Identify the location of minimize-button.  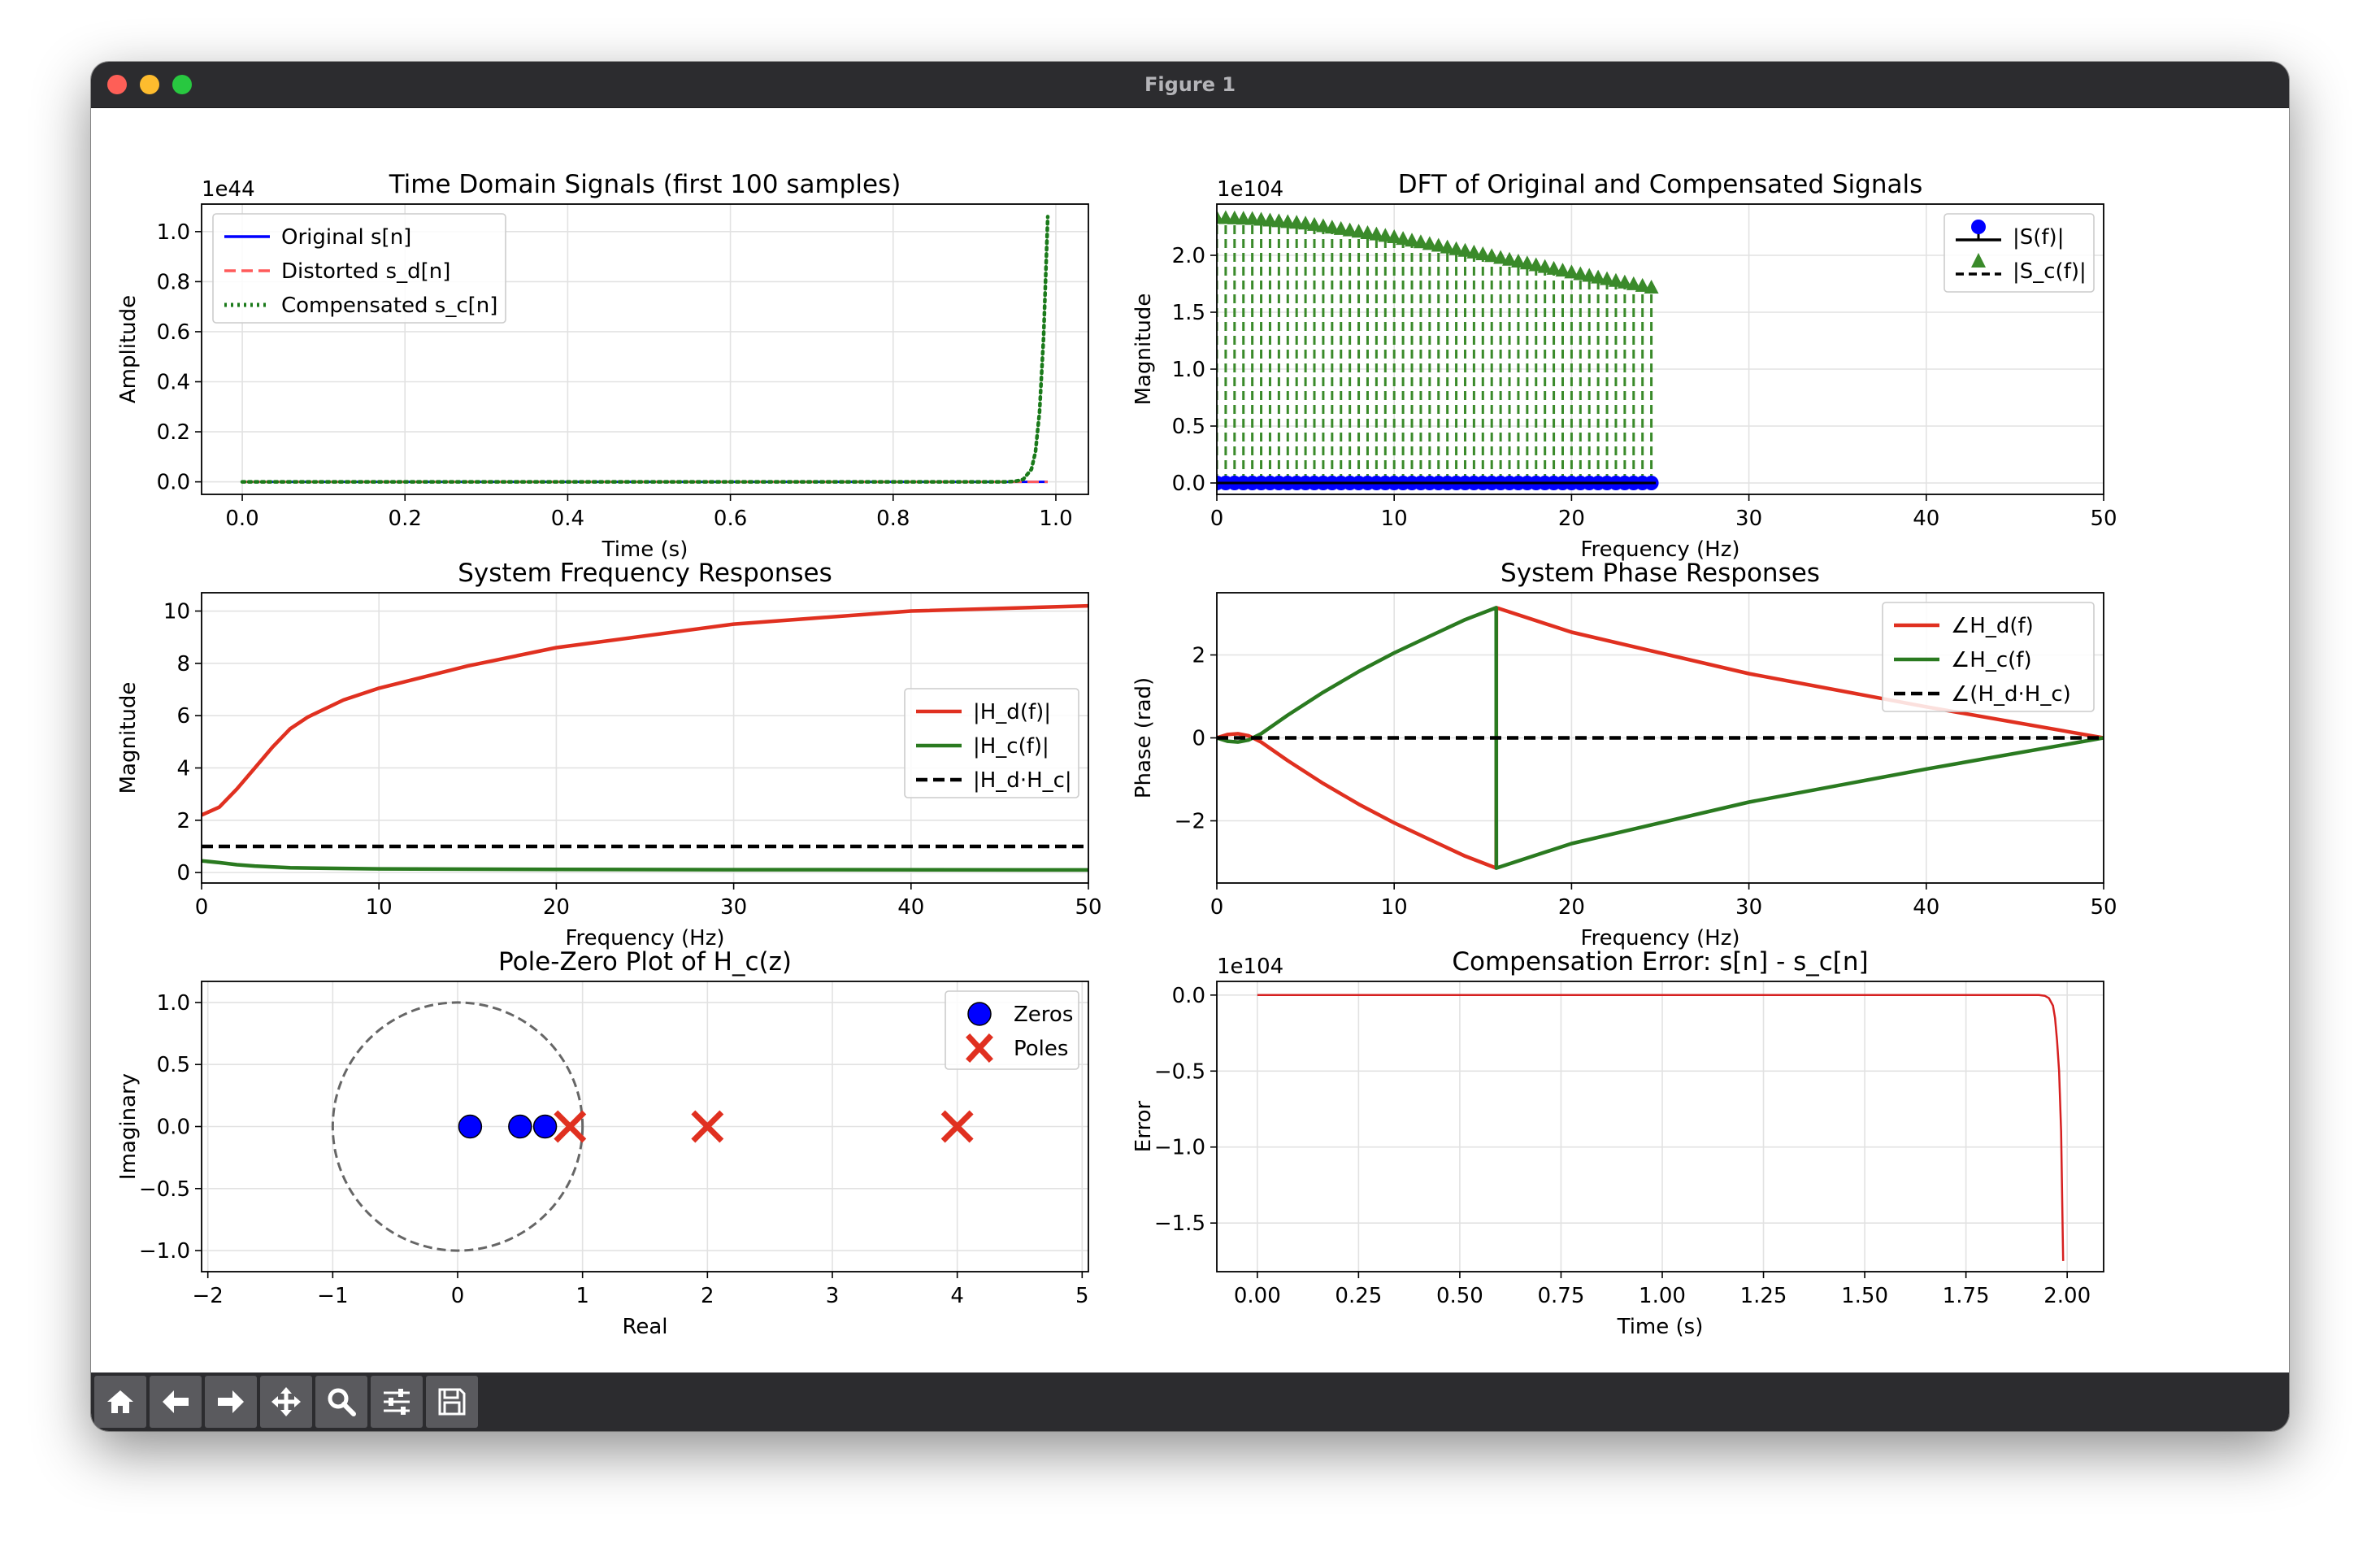
(149, 84).